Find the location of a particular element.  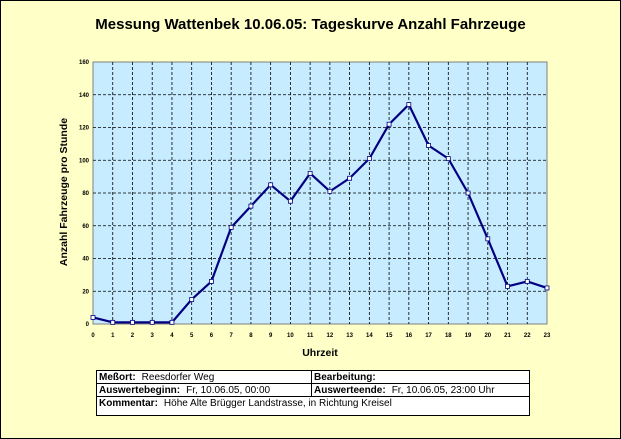

bearbeitung-label: Bearbeitung: is located at coordinates (345, 377).